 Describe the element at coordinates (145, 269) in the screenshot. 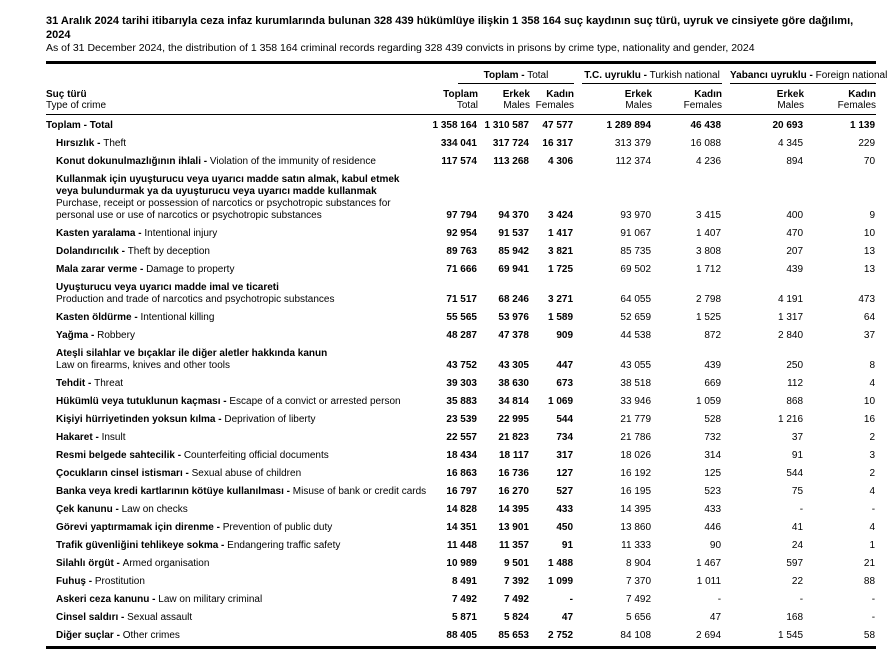

I see `crime-type-label: Mala zarar verme - Damage to property` at that location.